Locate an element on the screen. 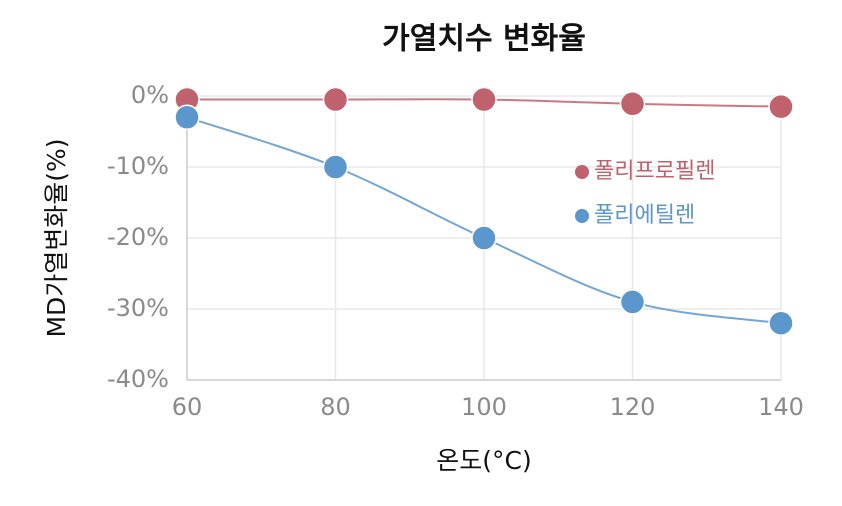  x-tick-label: 140 is located at coordinates (781, 407).